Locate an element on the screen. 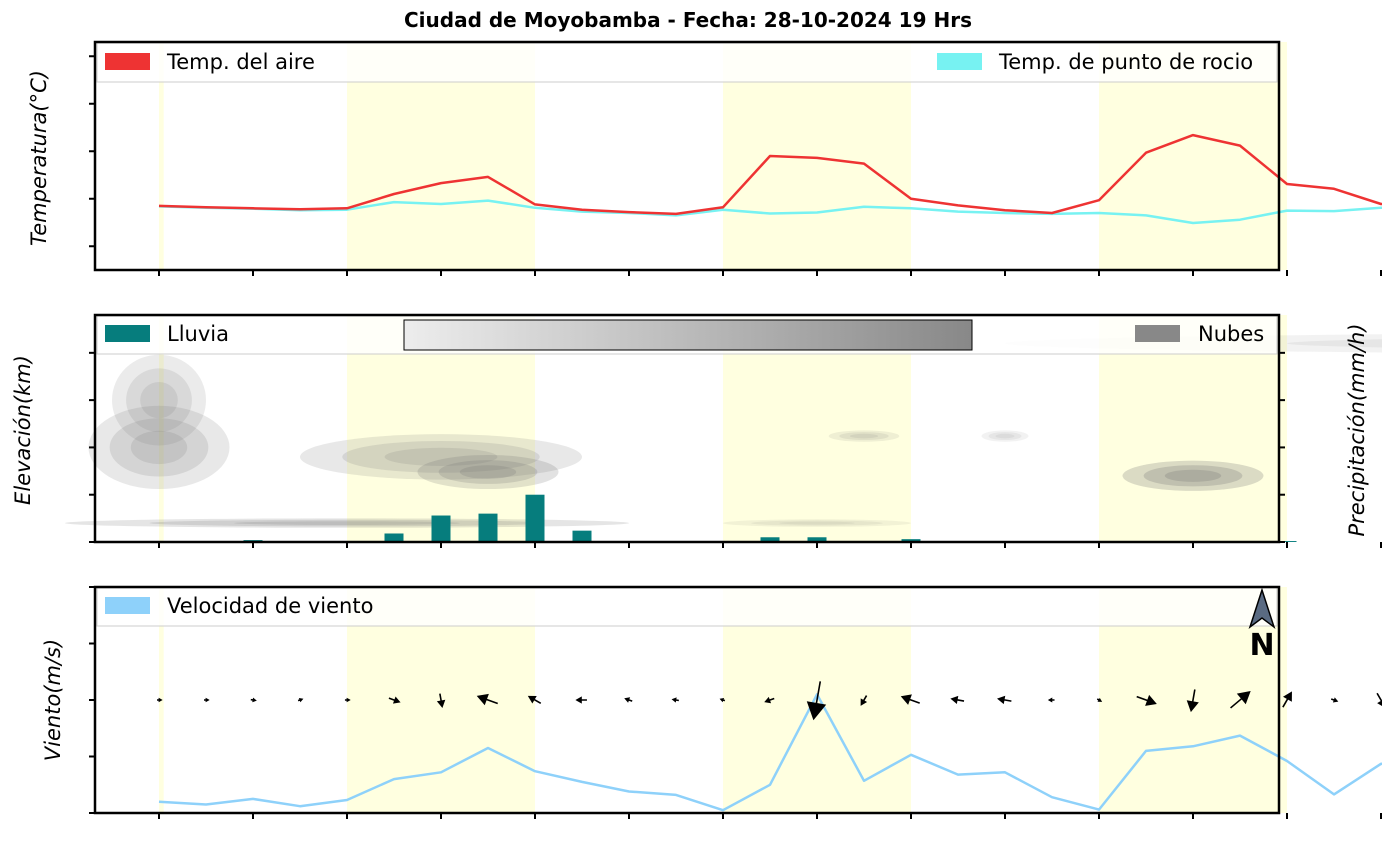  north-arrow: N is located at coordinates (1262, 625).